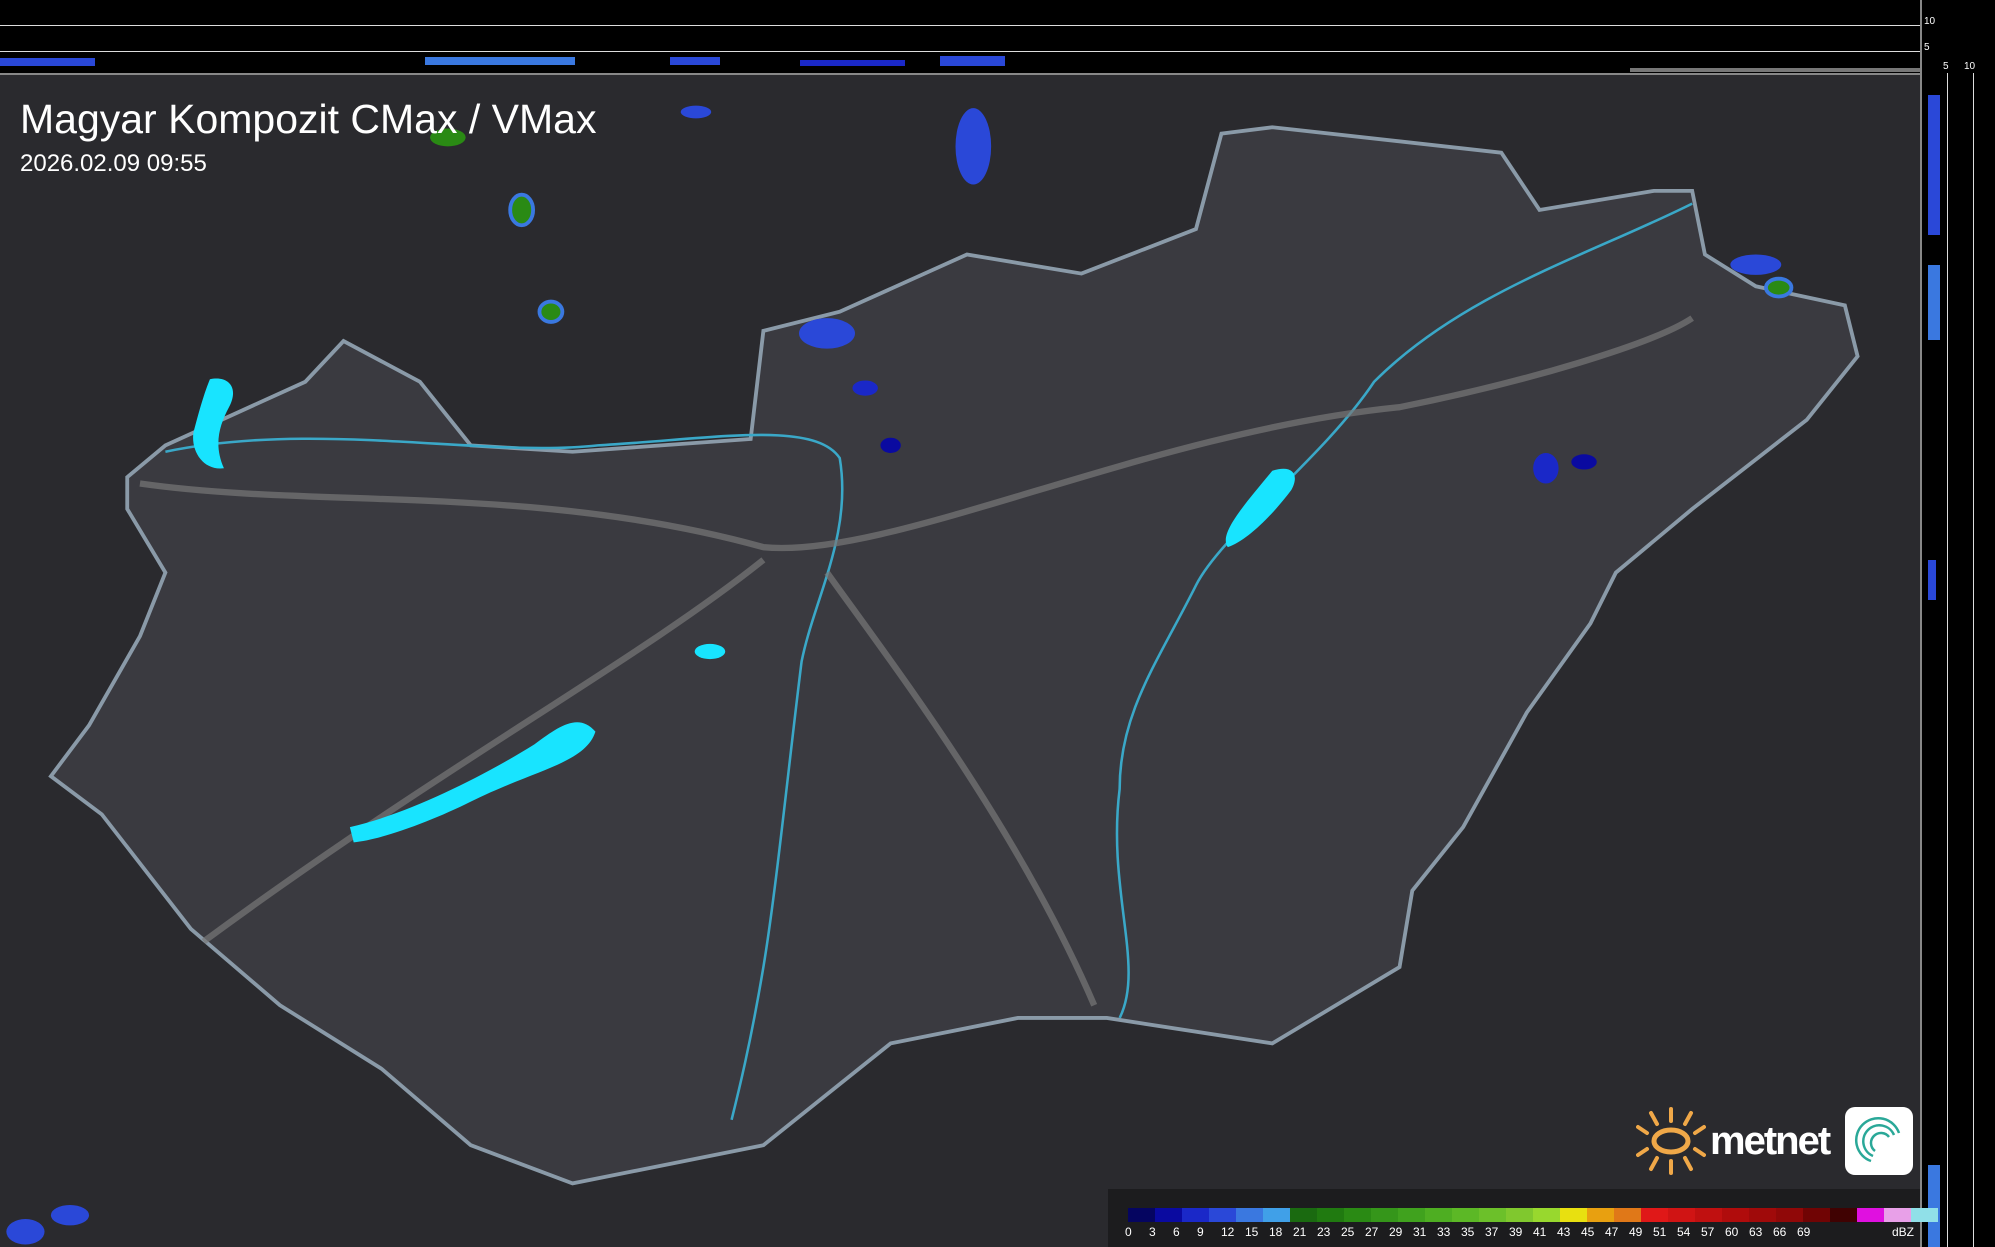  Describe the element at coordinates (1420, 1232) in the screenshot. I see `legend-tick-label: 31` at that location.